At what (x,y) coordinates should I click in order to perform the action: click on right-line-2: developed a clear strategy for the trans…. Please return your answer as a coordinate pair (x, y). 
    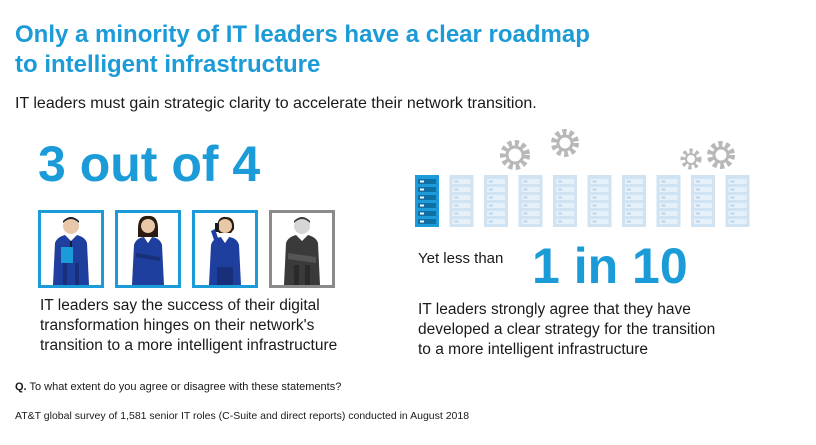
    Looking at the image, I should click on (567, 329).